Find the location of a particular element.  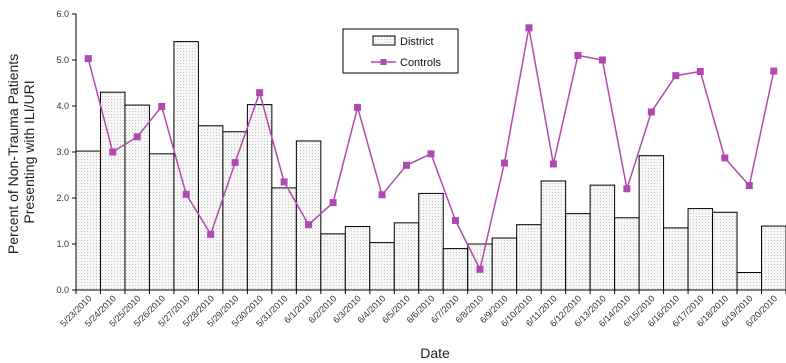

point-controls-5-29-2010 is located at coordinates (235, 163).